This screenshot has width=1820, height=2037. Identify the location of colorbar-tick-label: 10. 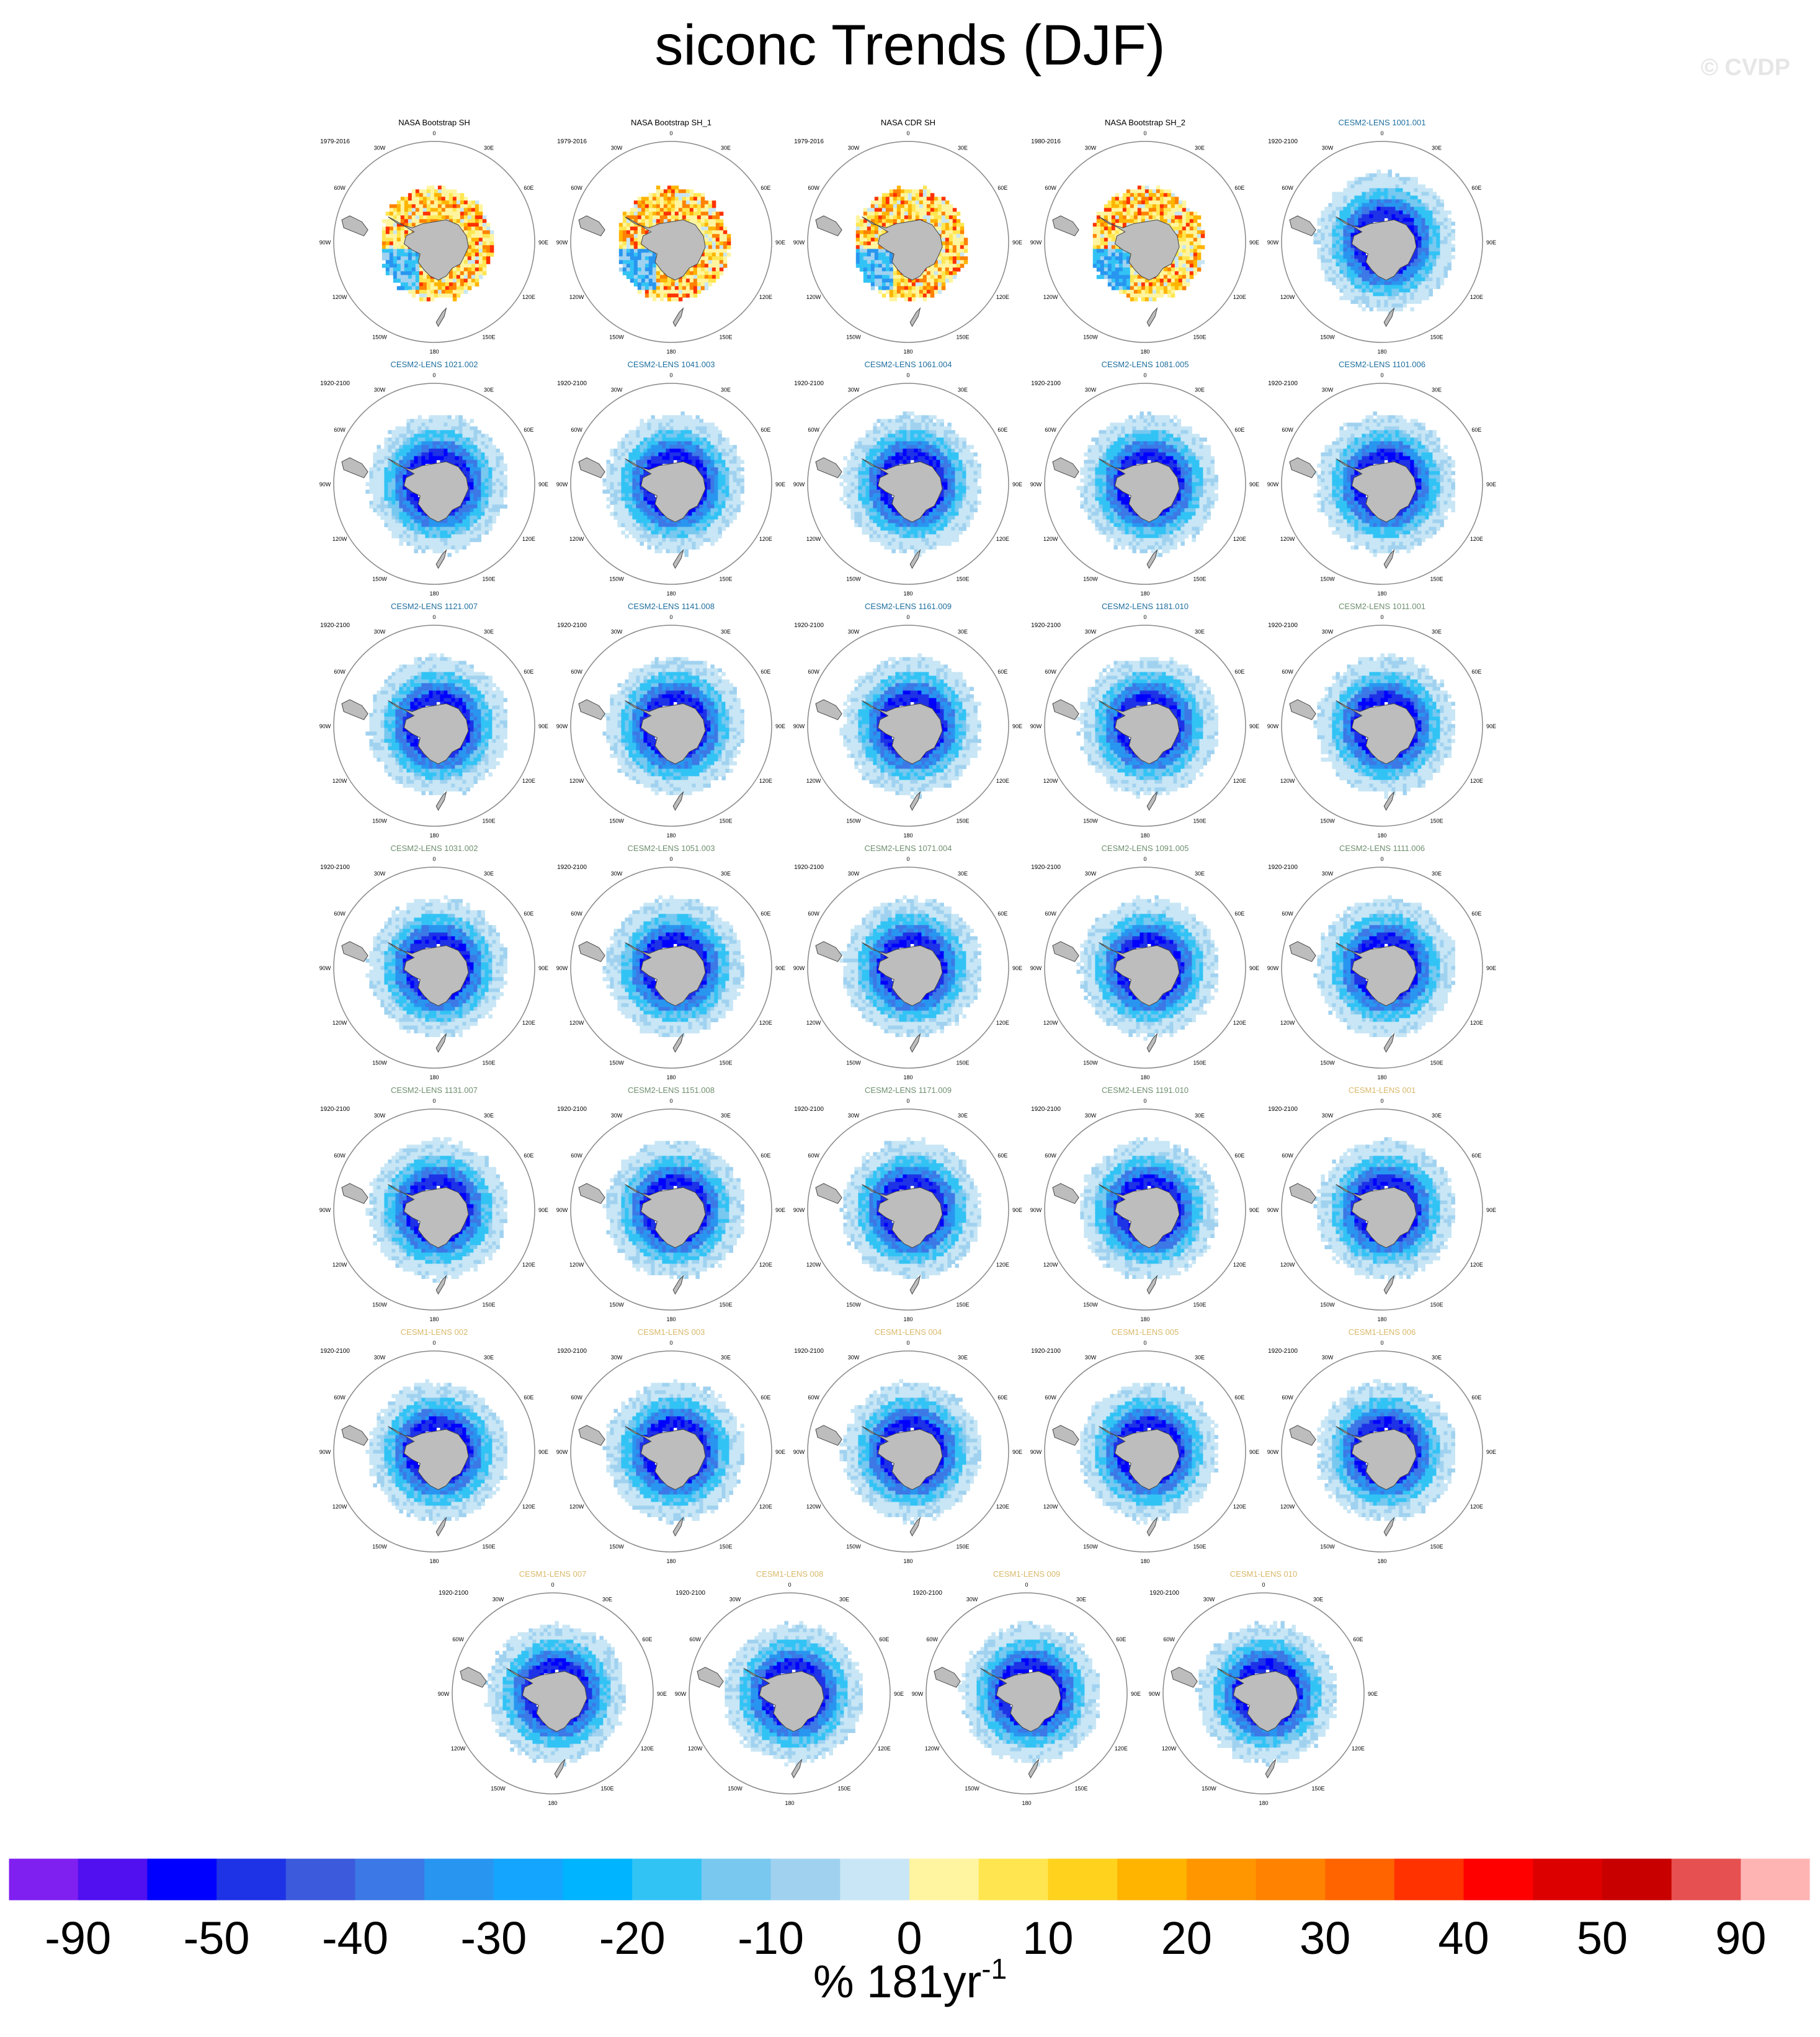
(1047, 1938).